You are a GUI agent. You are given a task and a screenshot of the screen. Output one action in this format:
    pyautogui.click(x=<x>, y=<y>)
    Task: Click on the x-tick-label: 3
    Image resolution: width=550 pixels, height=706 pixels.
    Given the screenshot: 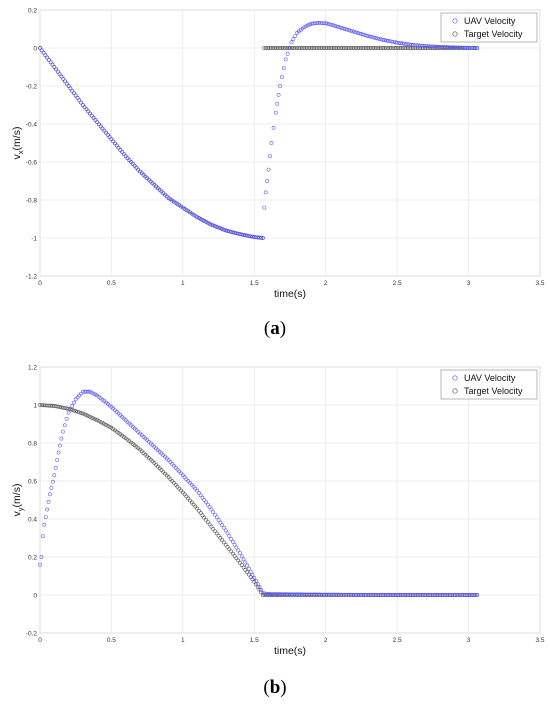 What is the action you would take?
    pyautogui.click(x=469, y=640)
    